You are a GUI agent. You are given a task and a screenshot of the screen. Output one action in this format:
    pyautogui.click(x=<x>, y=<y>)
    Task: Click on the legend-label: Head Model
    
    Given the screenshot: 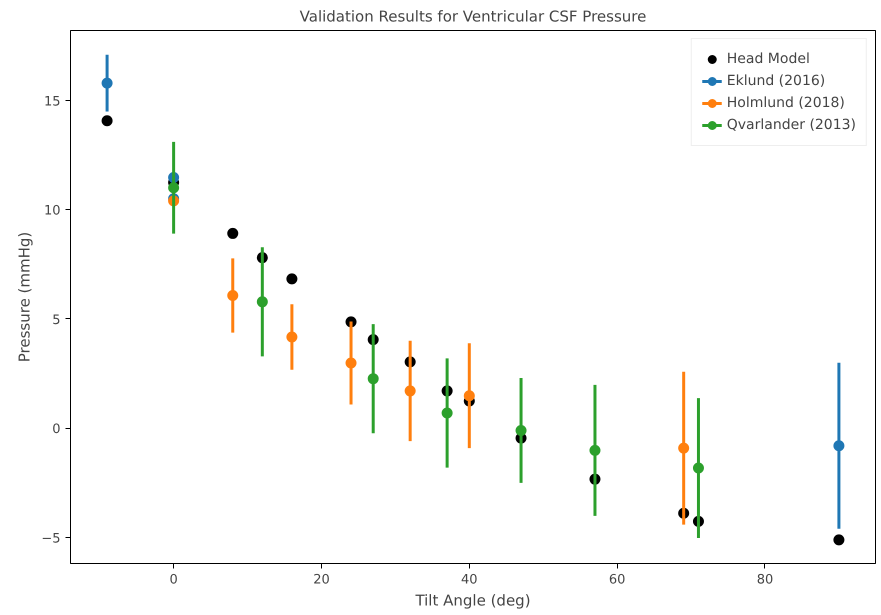 What is the action you would take?
    pyautogui.click(x=768, y=59)
    